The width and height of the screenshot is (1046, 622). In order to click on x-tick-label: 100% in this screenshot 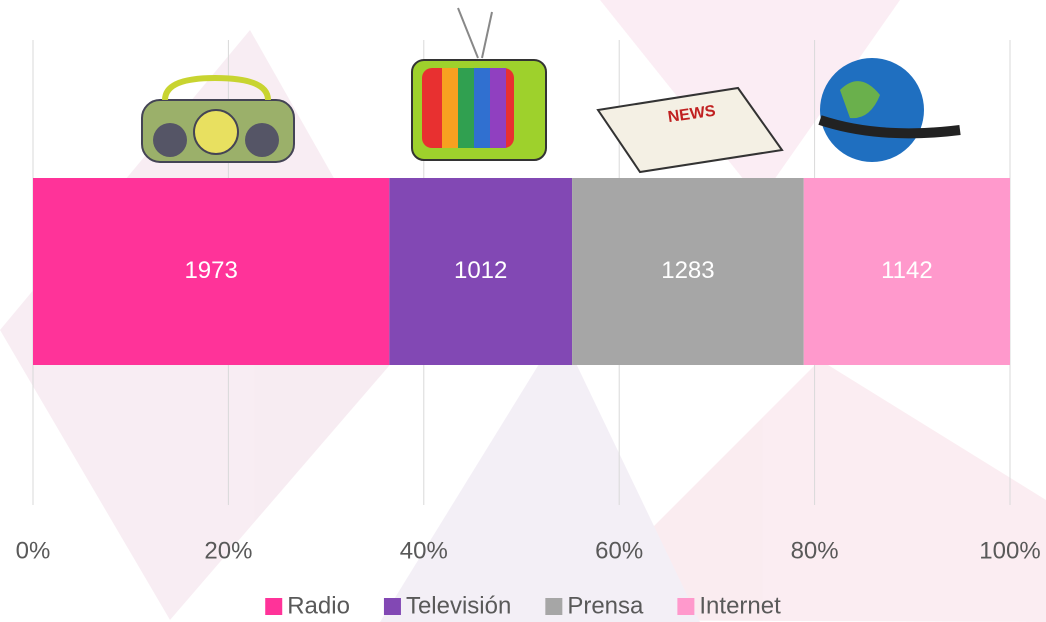, I will do `click(1009, 550)`.